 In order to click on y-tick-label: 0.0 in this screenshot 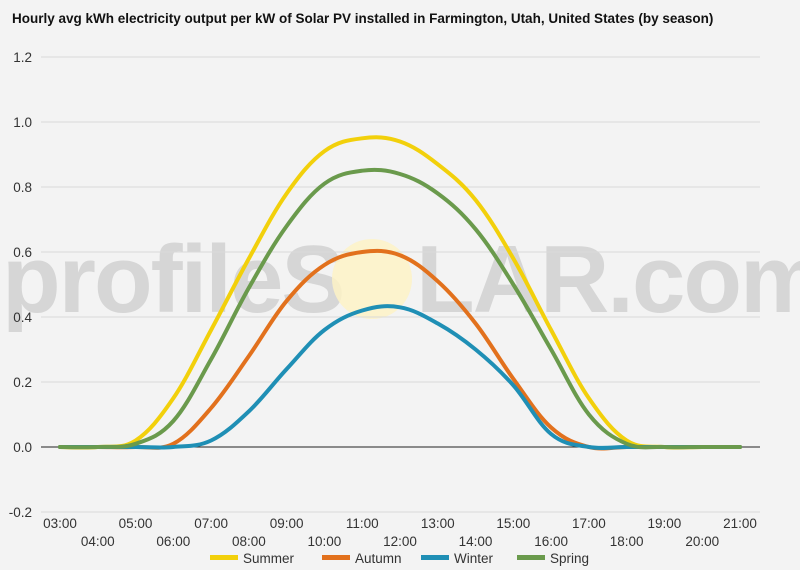, I will do `click(22, 447)`.